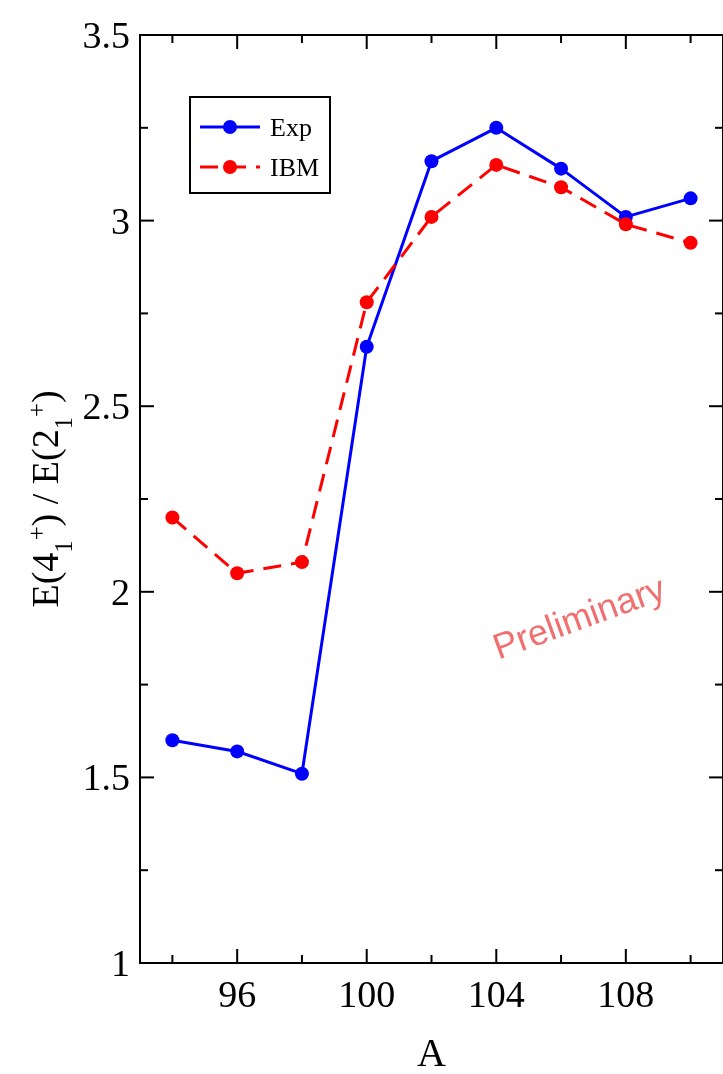 This screenshot has width=723, height=1074. Describe the element at coordinates (295, 167) in the screenshot. I see `legend-label: IBM` at that location.